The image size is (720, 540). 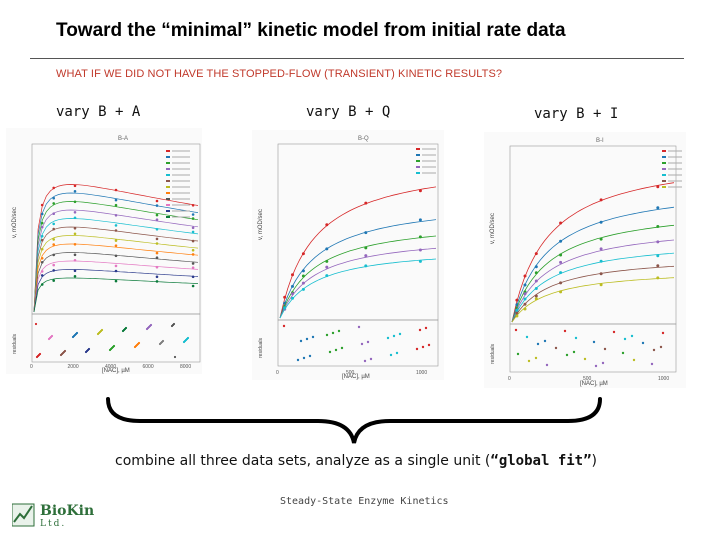 I want to click on x-tick-label: 1000, so click(x=421, y=373).